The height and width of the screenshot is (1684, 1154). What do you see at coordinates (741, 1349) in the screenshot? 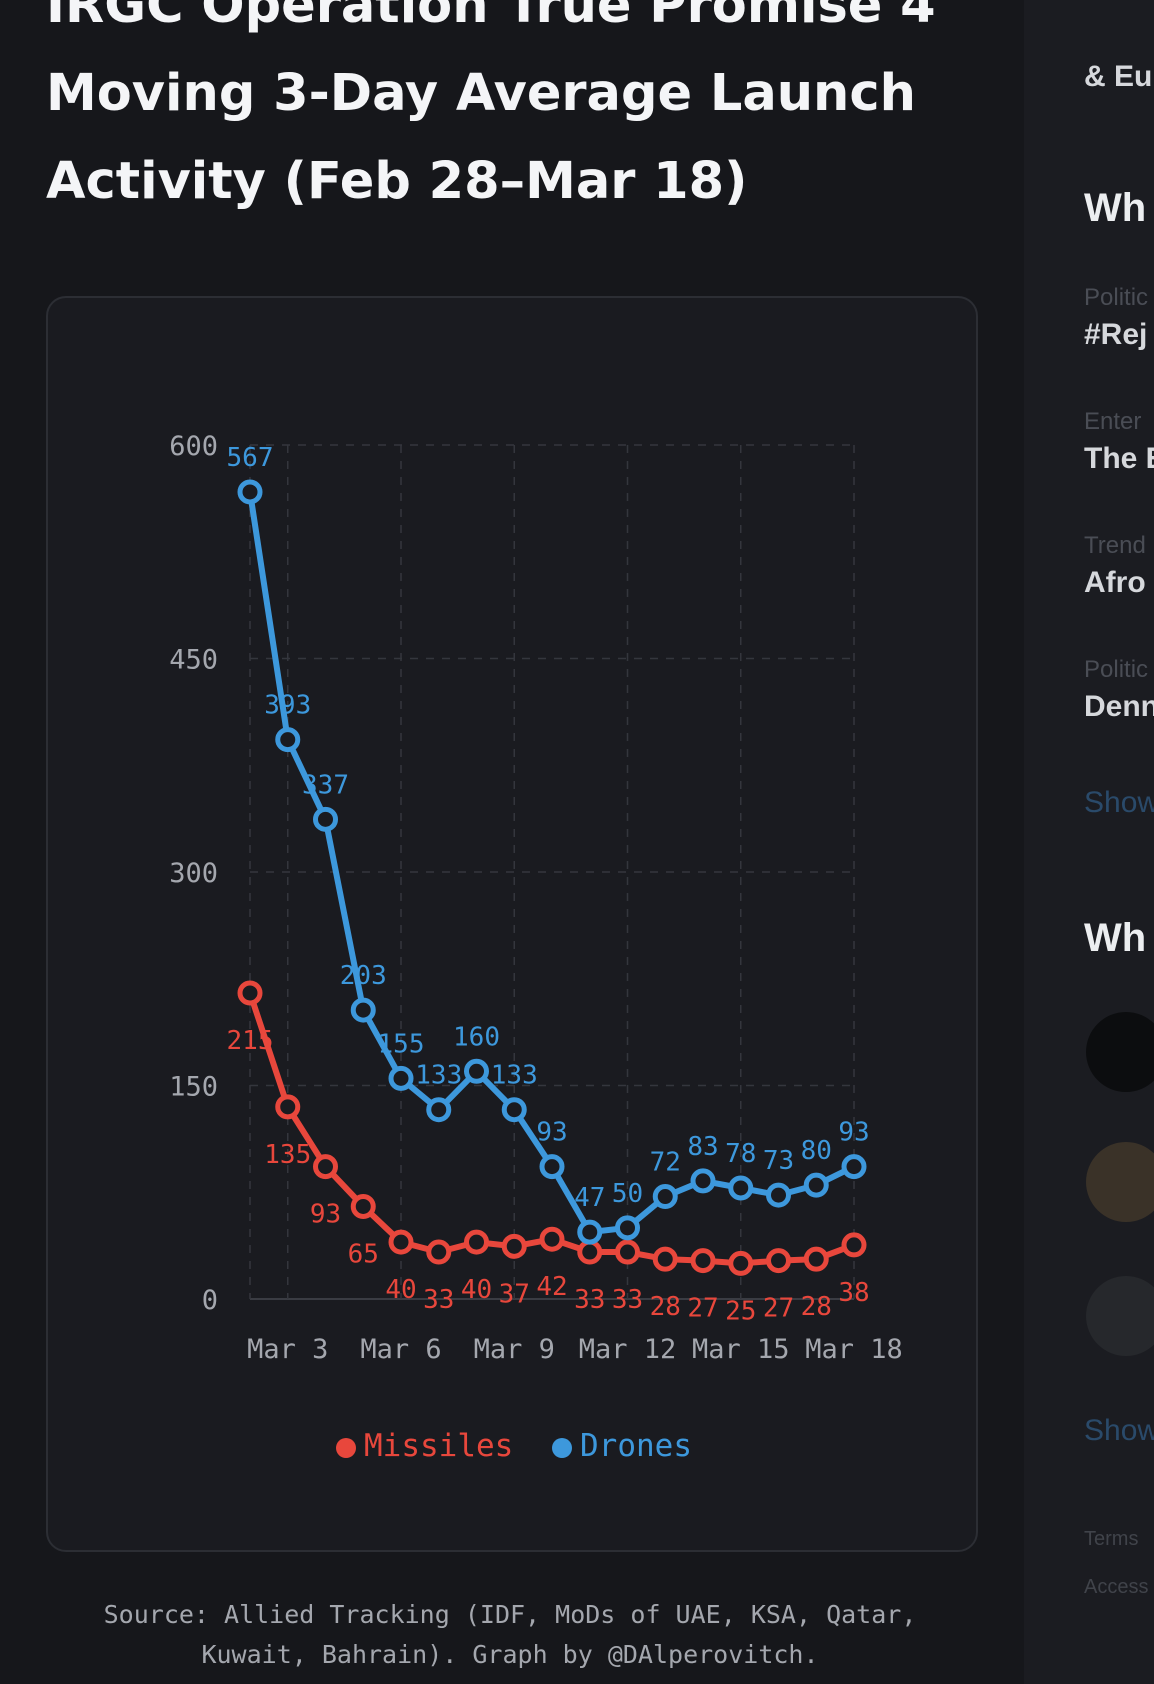
I see `x-tick-label: Mar 15` at bounding box center [741, 1349].